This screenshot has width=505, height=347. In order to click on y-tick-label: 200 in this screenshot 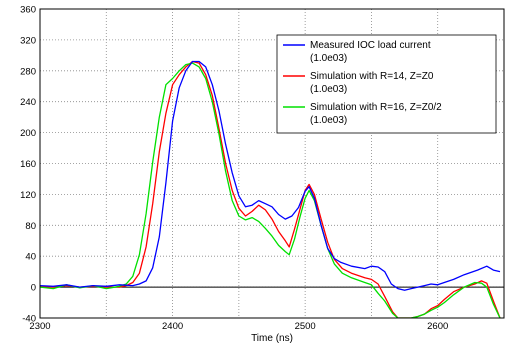, I will do `click(28, 133)`.